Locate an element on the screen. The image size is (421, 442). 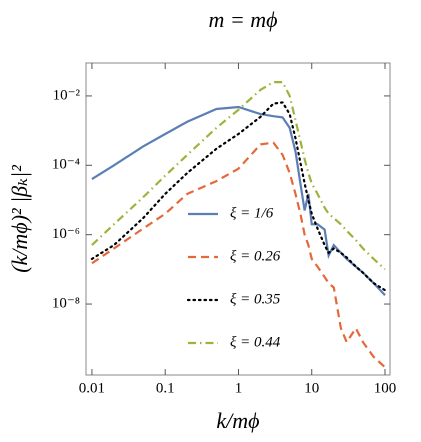
legend-label: ξ = 0.26 is located at coordinates (255, 256).